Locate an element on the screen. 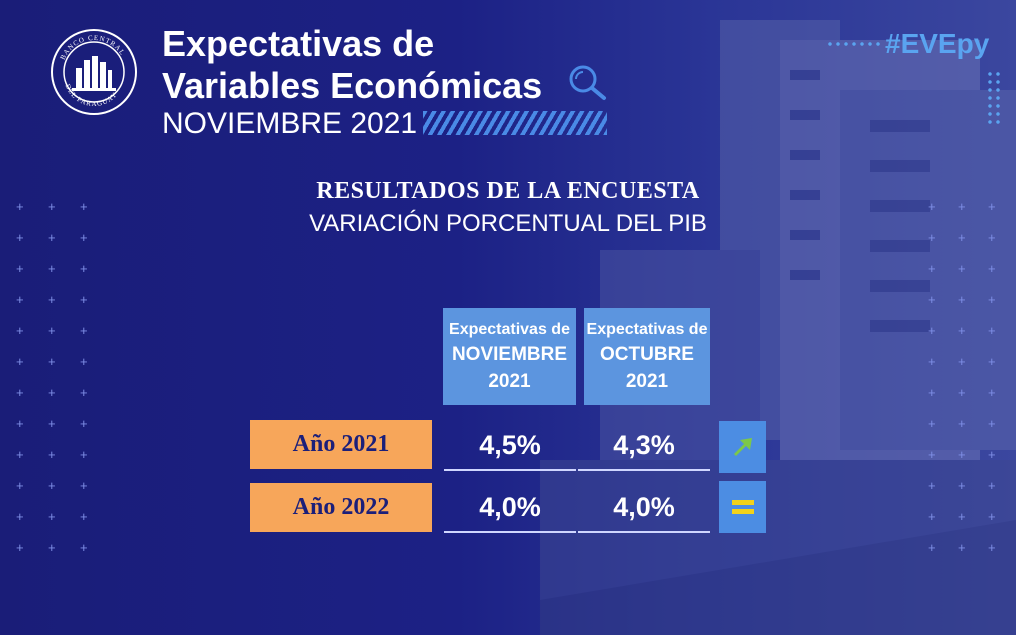 This screenshot has width=1016, height=635. page-subtitle: NOVIEMBRE 2021 is located at coordinates (290, 123).